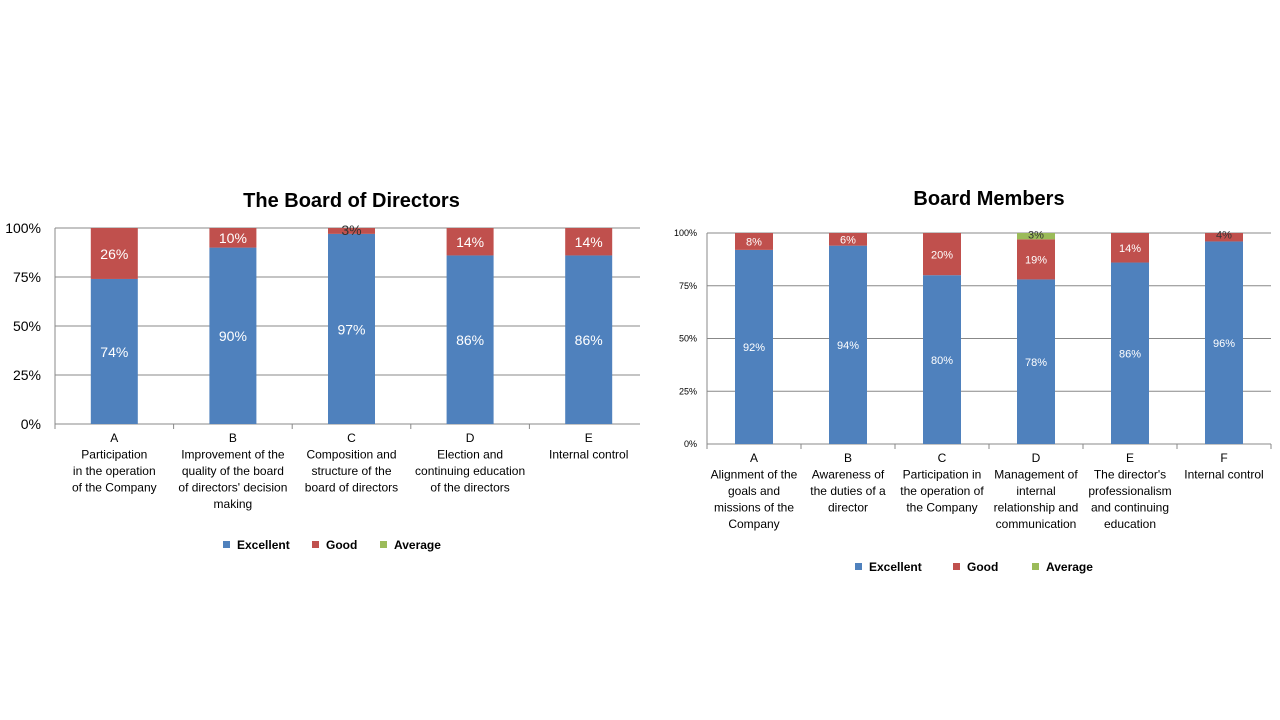 The height and width of the screenshot is (720, 1280). I want to click on category-label: director, so click(848, 508).